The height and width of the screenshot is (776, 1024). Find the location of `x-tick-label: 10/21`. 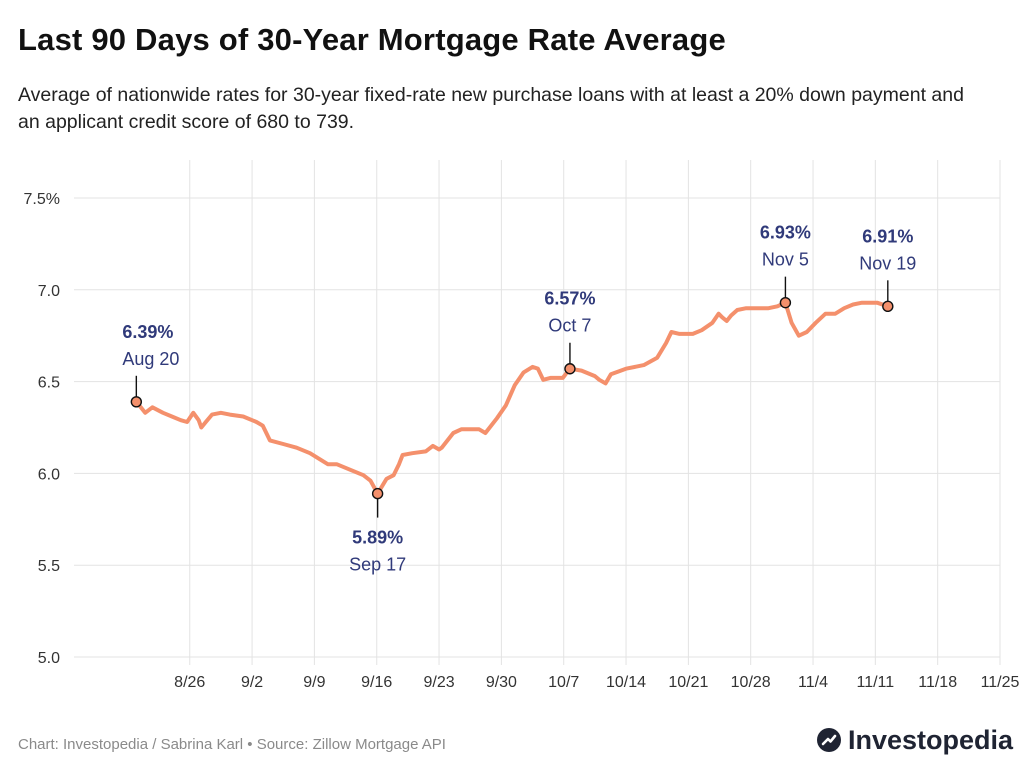

x-tick-label: 10/21 is located at coordinates (688, 682).